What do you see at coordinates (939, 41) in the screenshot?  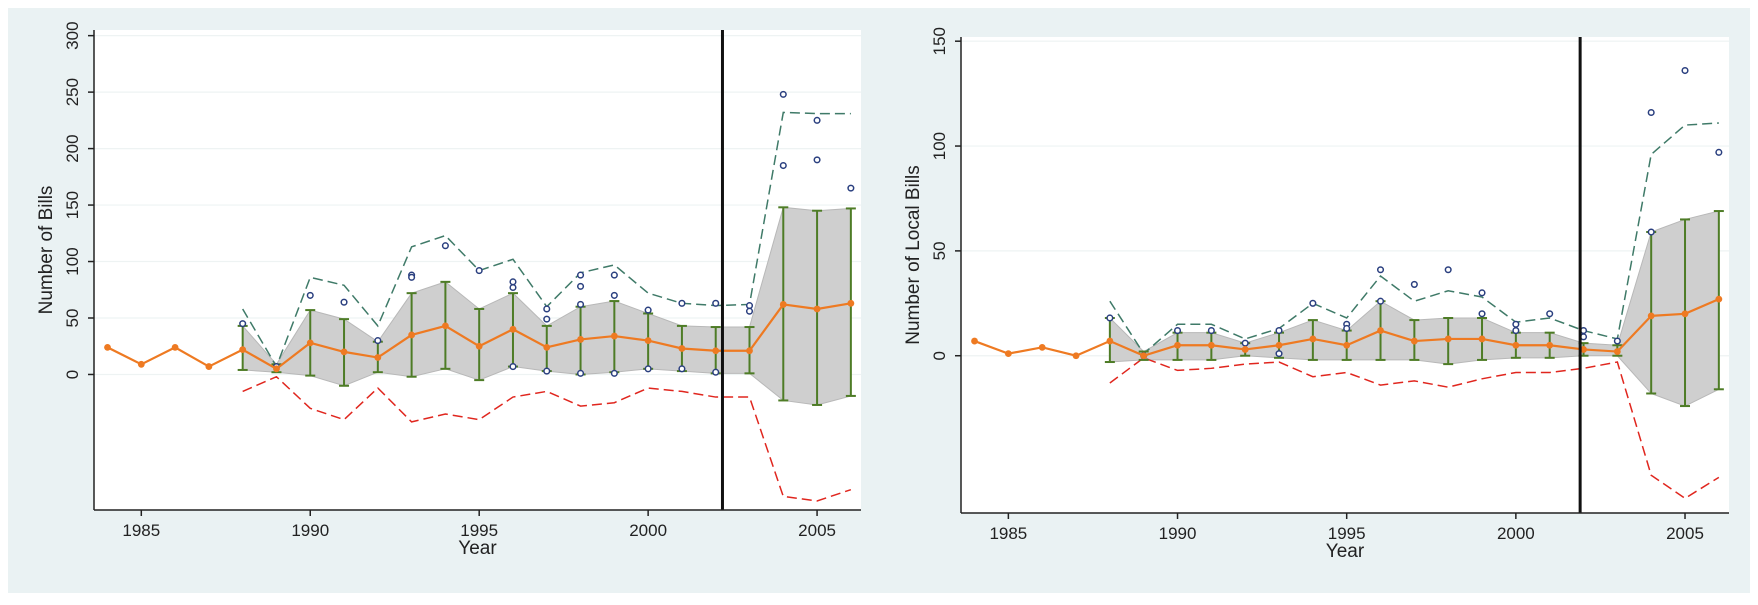 I see `y-tick-label: 150` at bounding box center [939, 41].